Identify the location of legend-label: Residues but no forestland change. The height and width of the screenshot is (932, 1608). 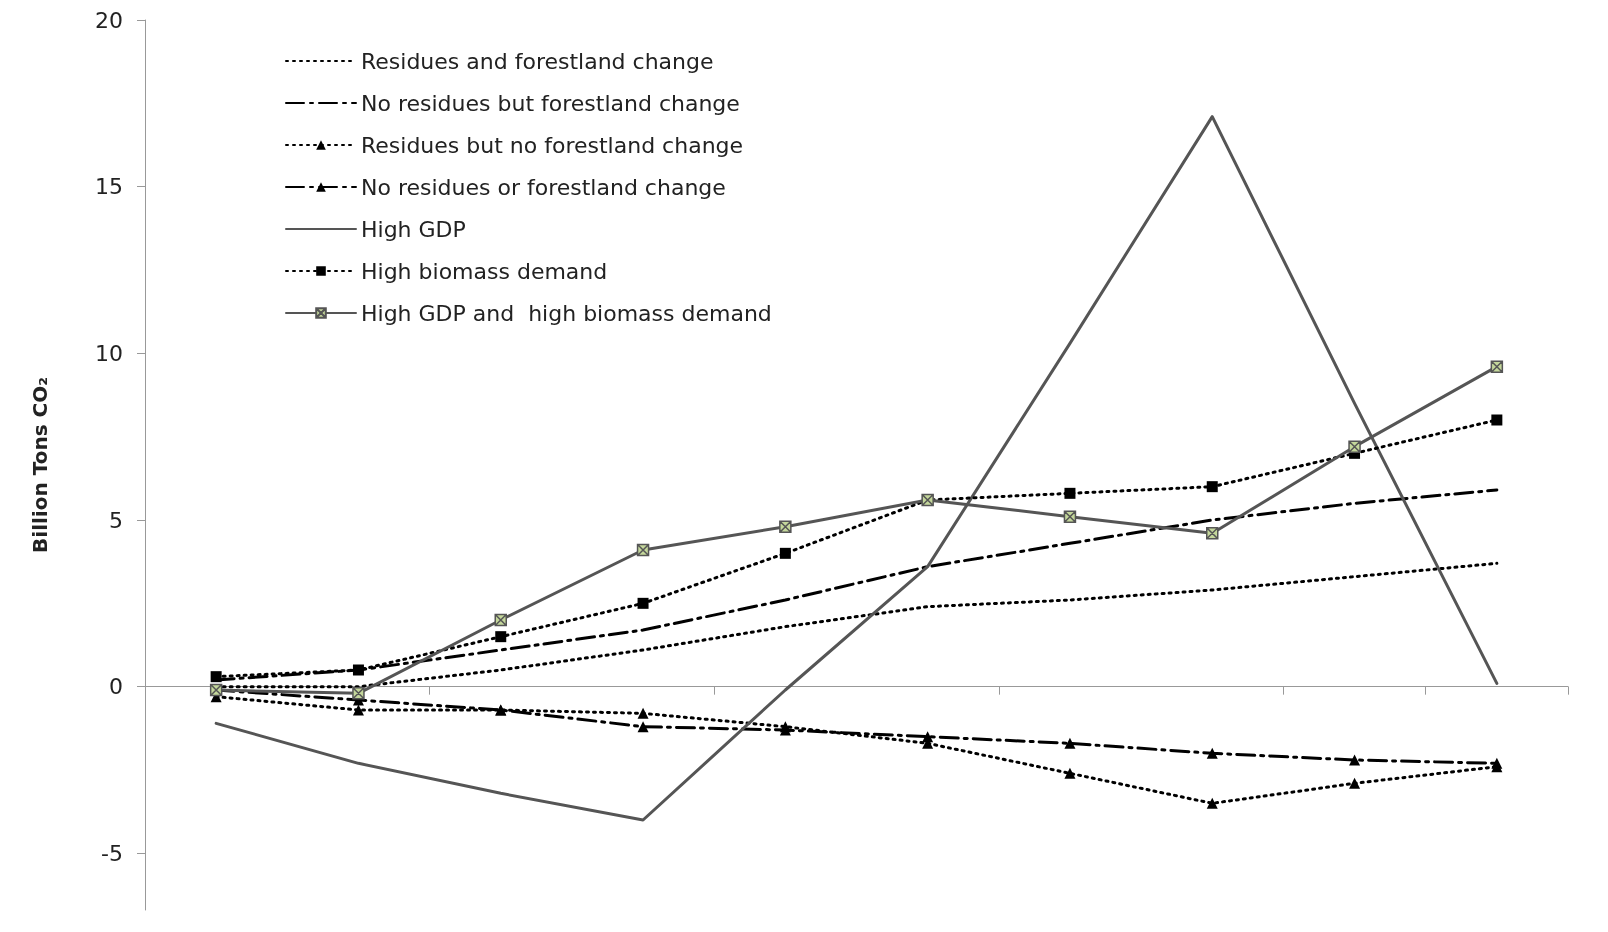
(552, 145).